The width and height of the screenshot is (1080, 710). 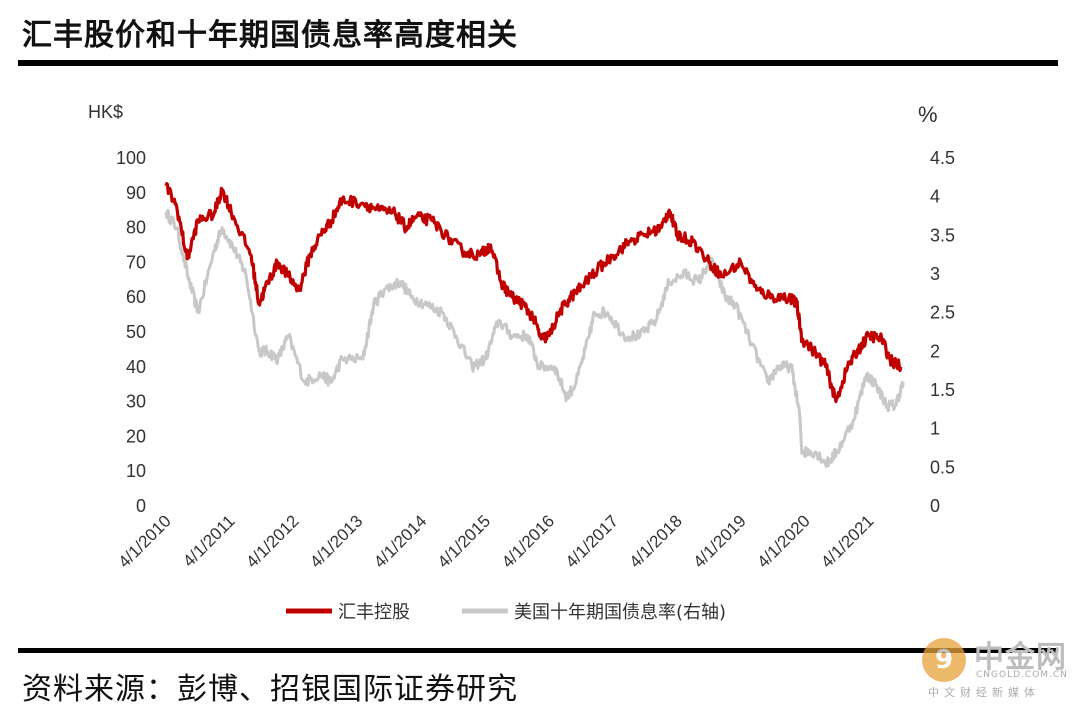 I want to click on watermark-emblem-icon: 9, so click(x=944, y=660).